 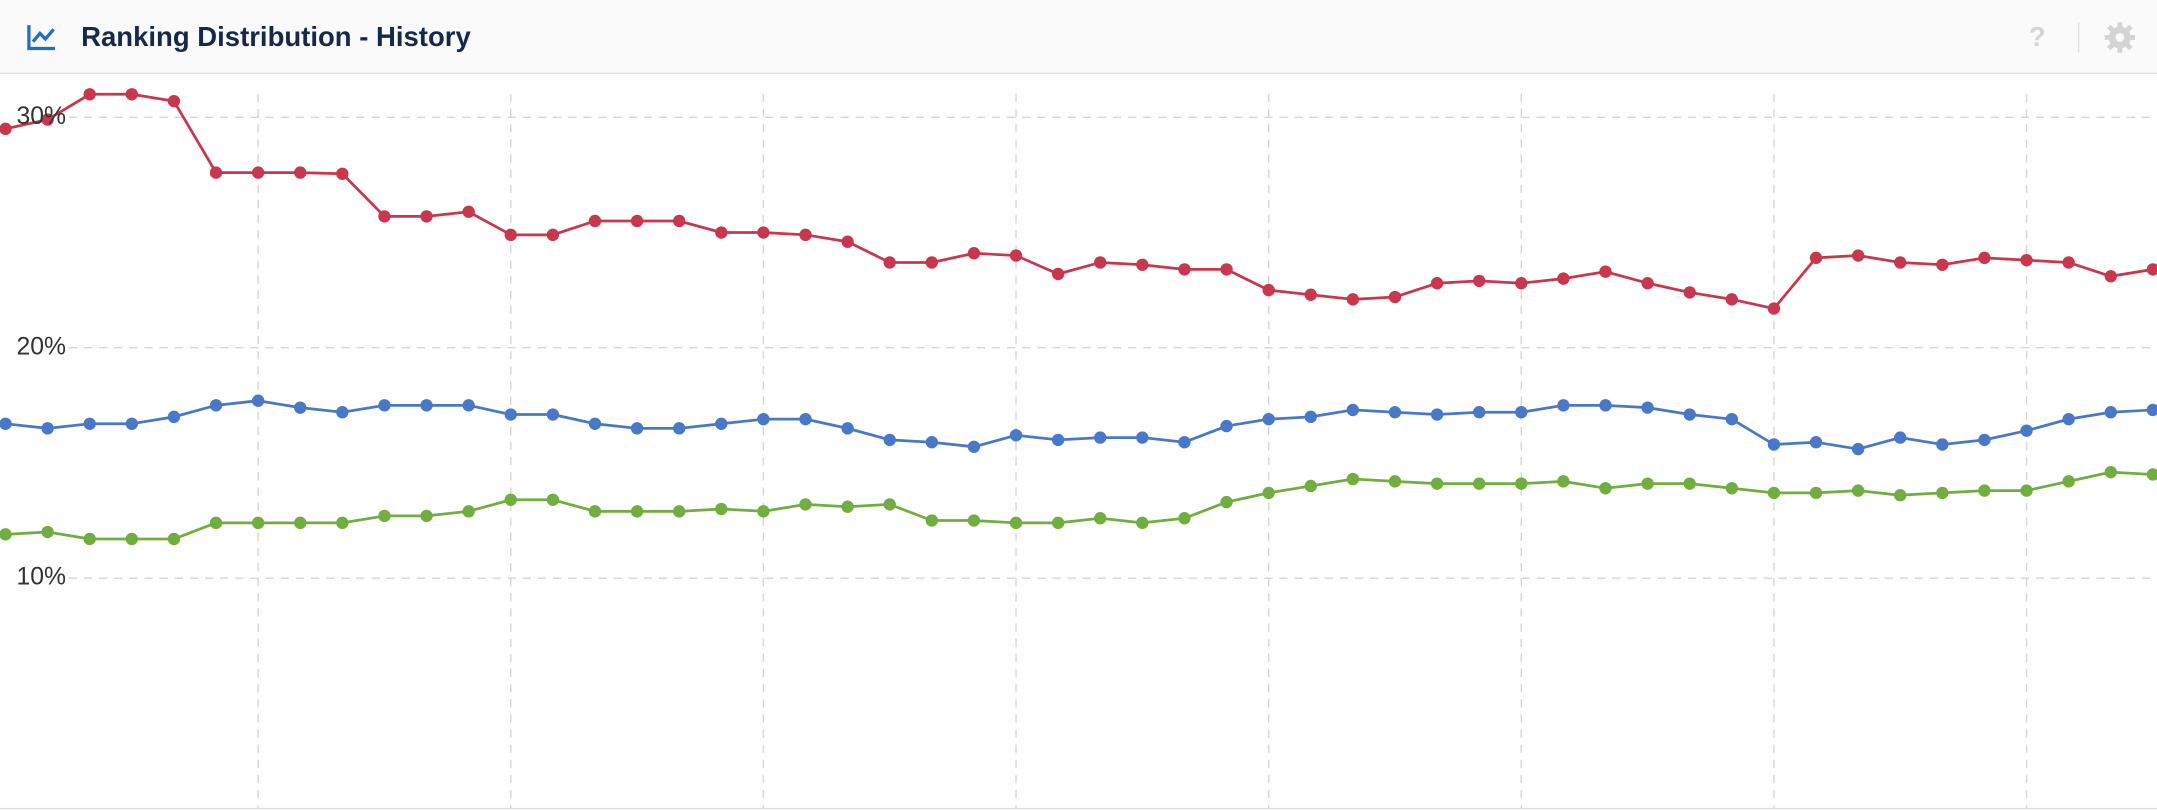 I want to click on header-bar, so click(x=1078, y=37).